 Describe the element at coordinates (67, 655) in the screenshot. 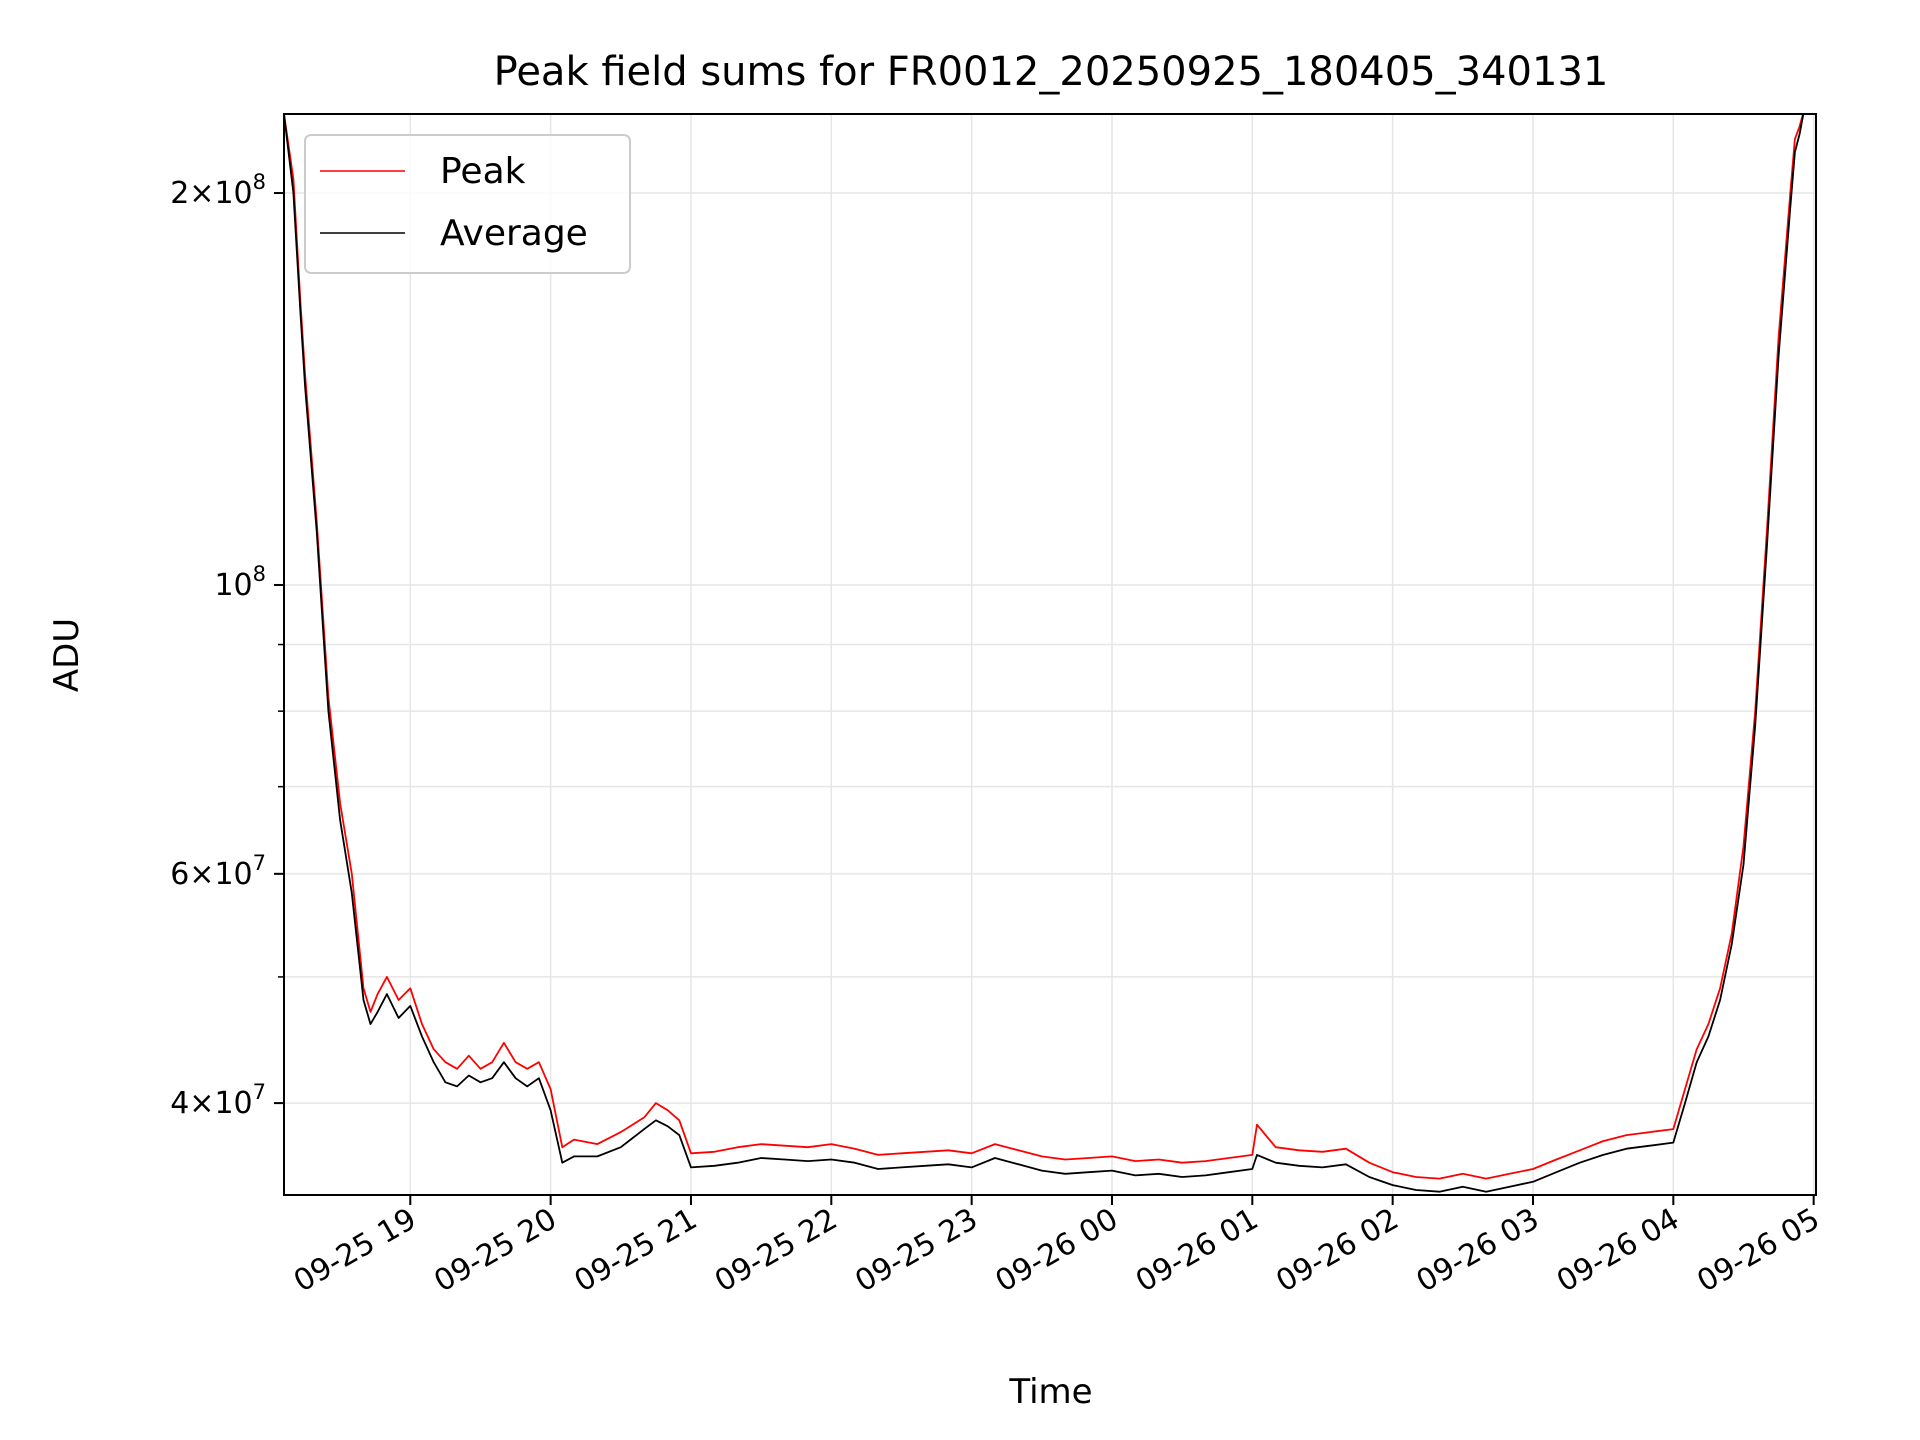

I see `y-axis-label: ADU` at that location.